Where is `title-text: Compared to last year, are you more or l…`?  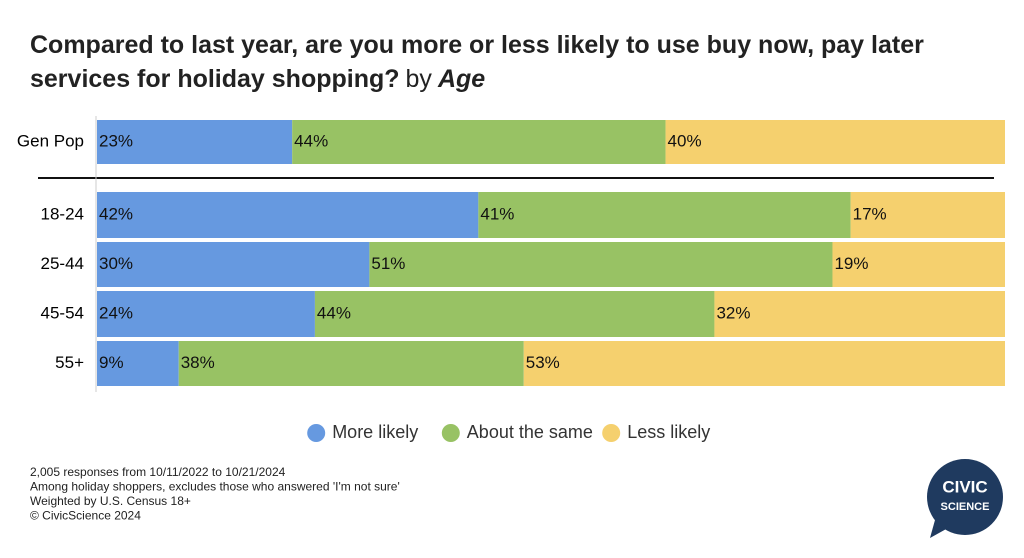
title-text: Compared to last year, are you more or l… is located at coordinates (477, 62).